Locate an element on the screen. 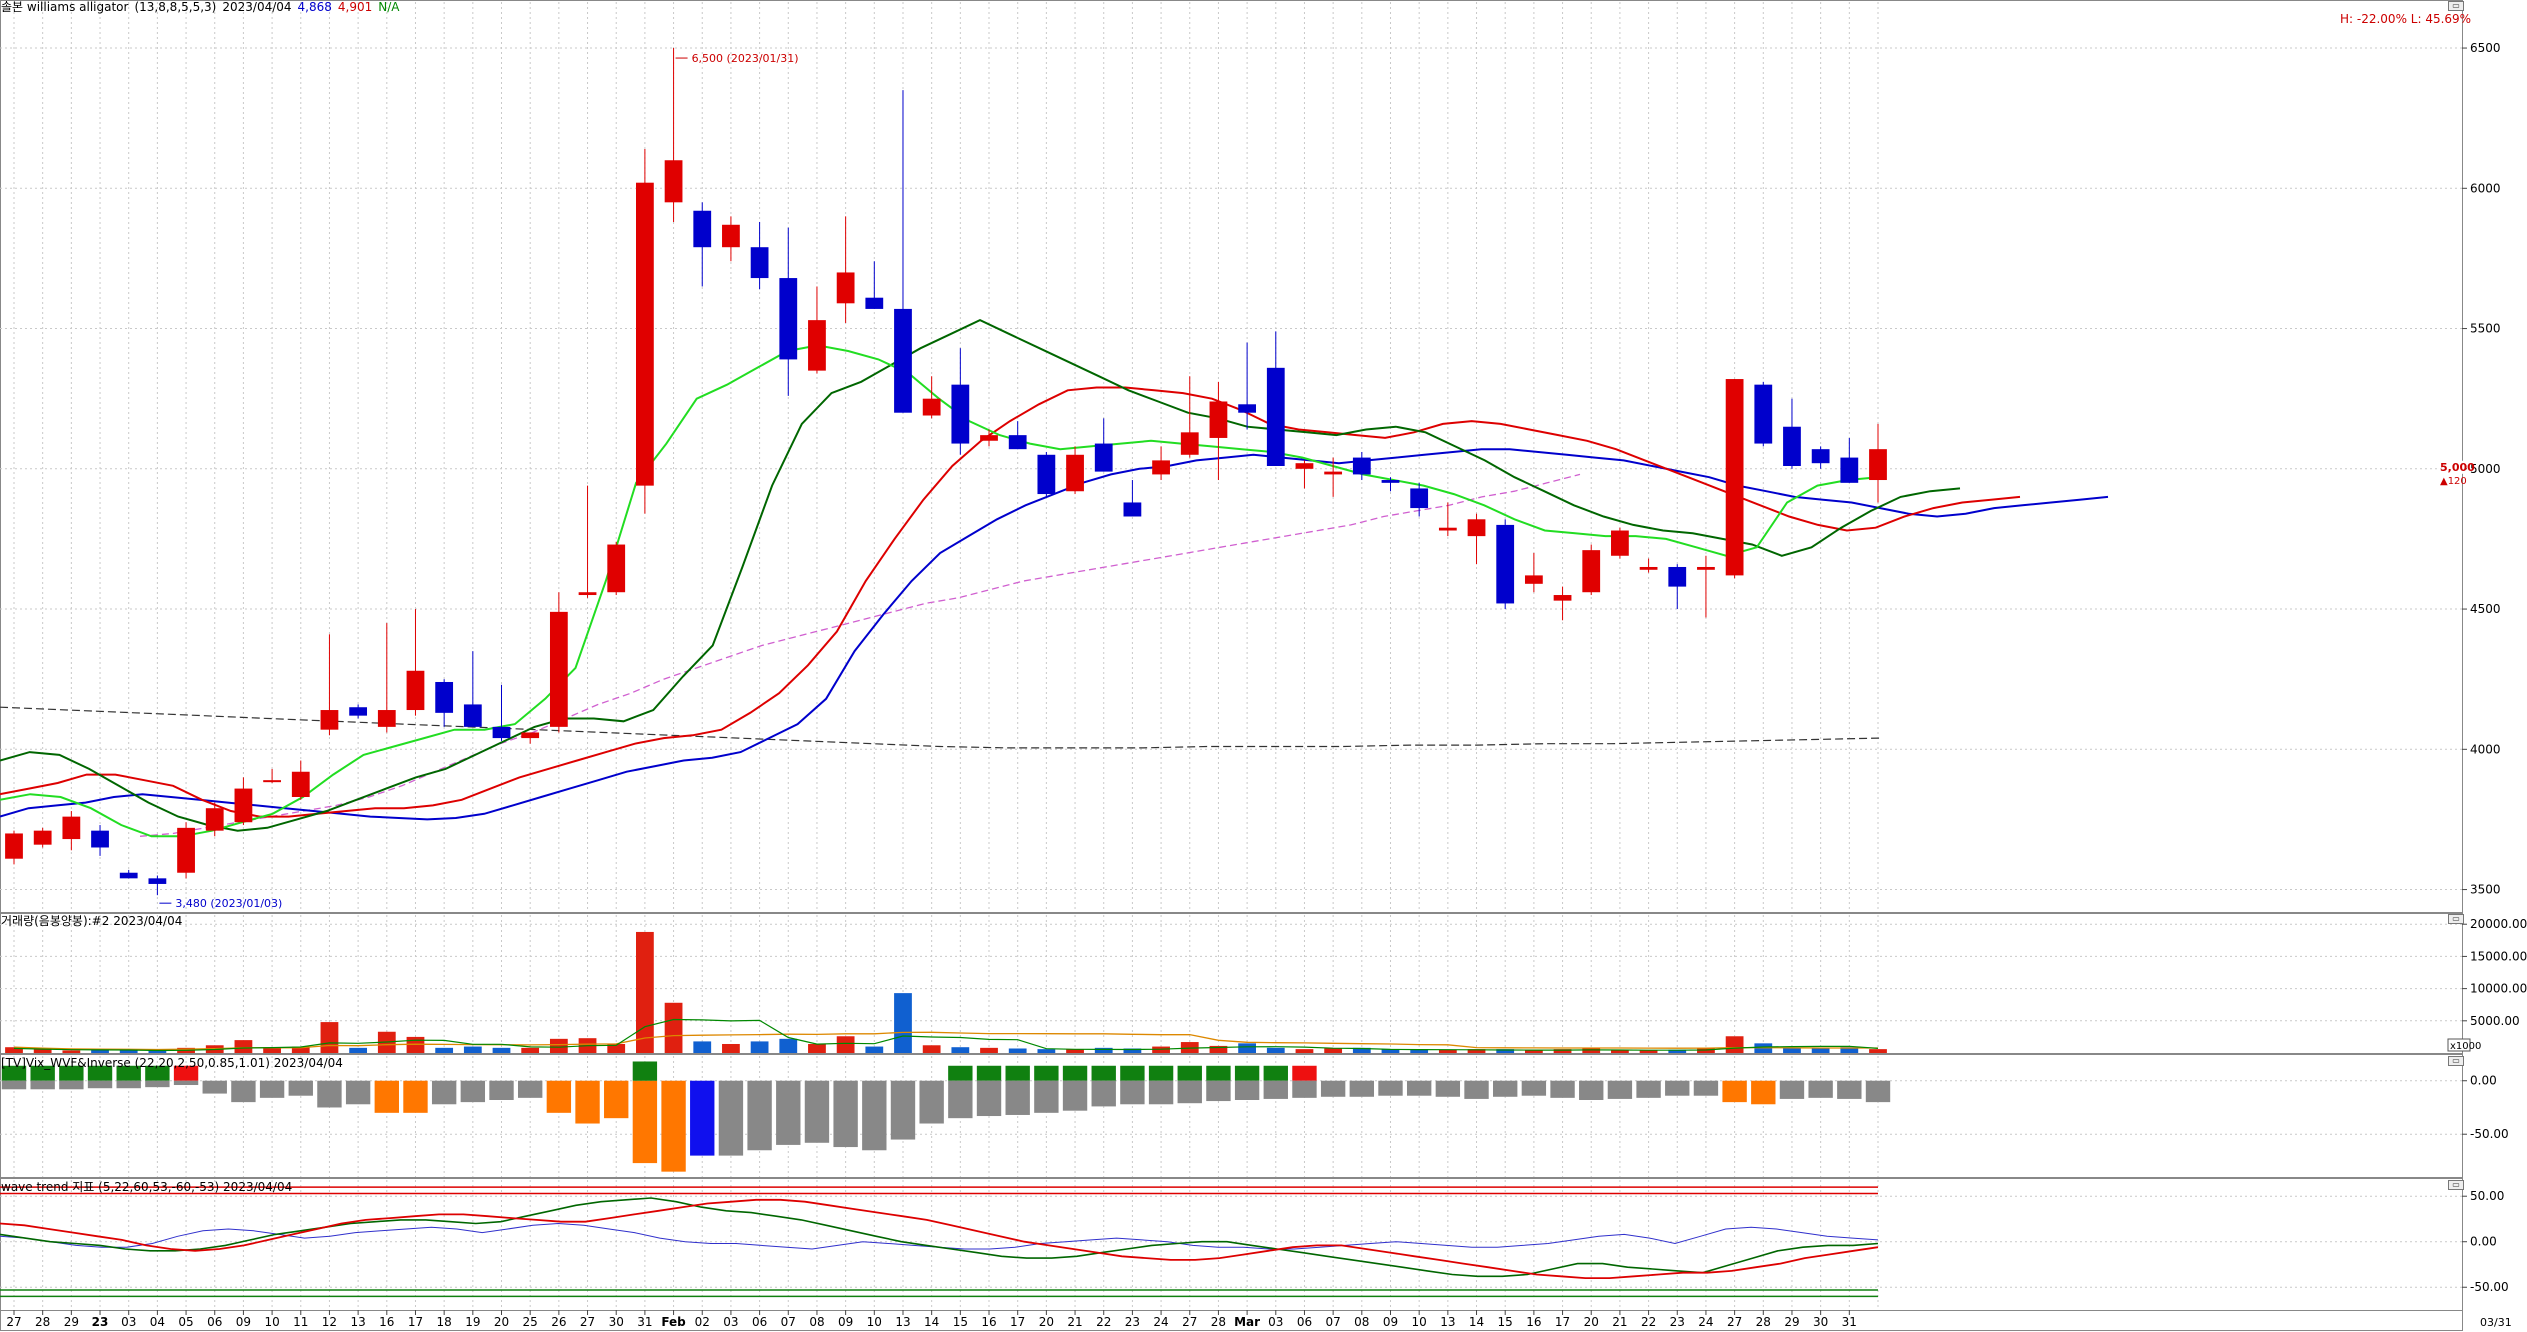 The height and width of the screenshot is (1332, 2527). volume-panel-minimize-button: ▭ is located at coordinates (2456, 919).